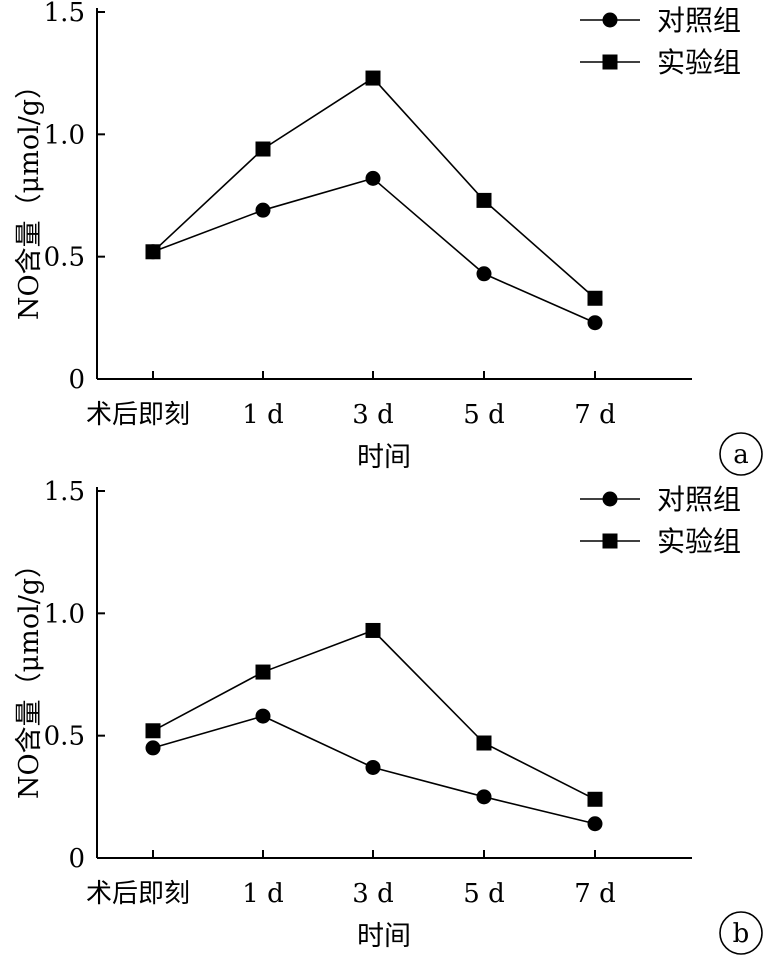  I want to click on series-line-experimental, so click(374, 188).